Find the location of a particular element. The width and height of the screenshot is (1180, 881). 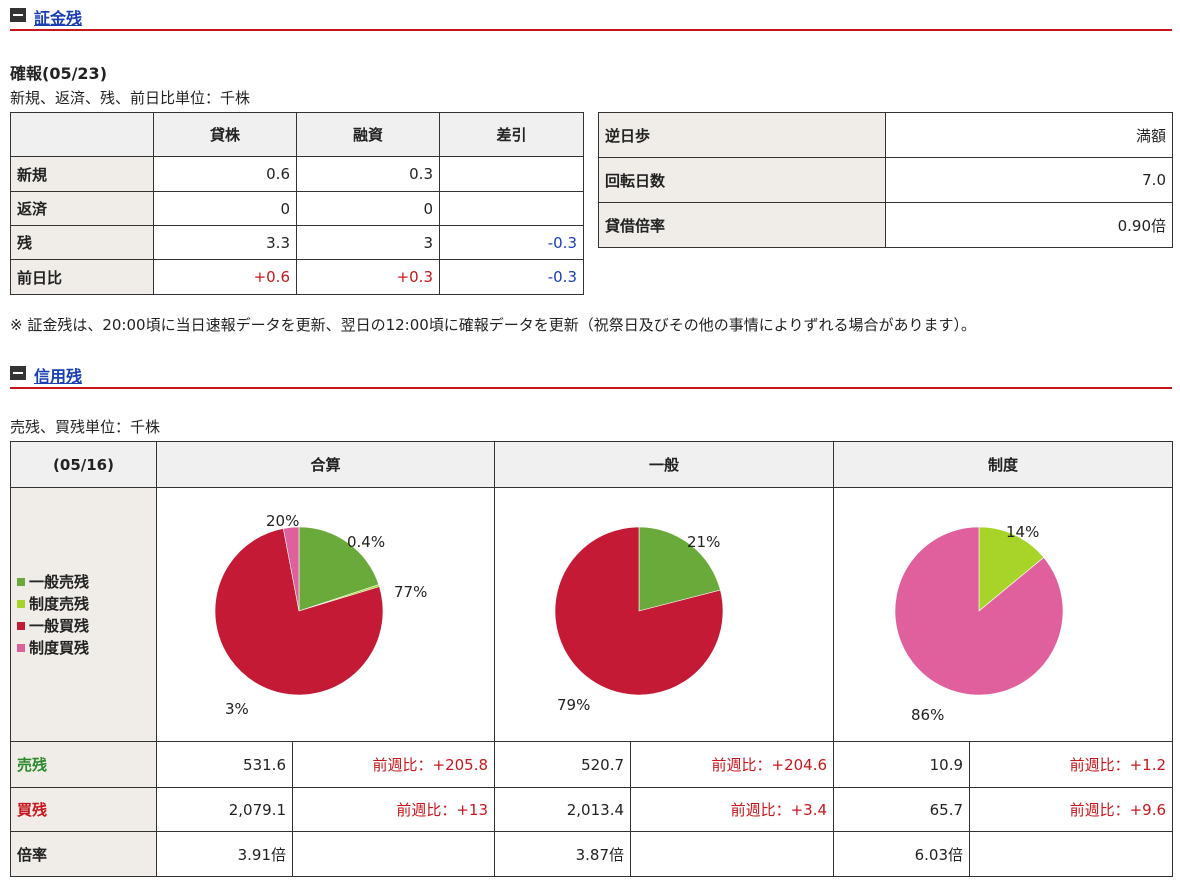

header-loan: 融資 is located at coordinates (368, 134).